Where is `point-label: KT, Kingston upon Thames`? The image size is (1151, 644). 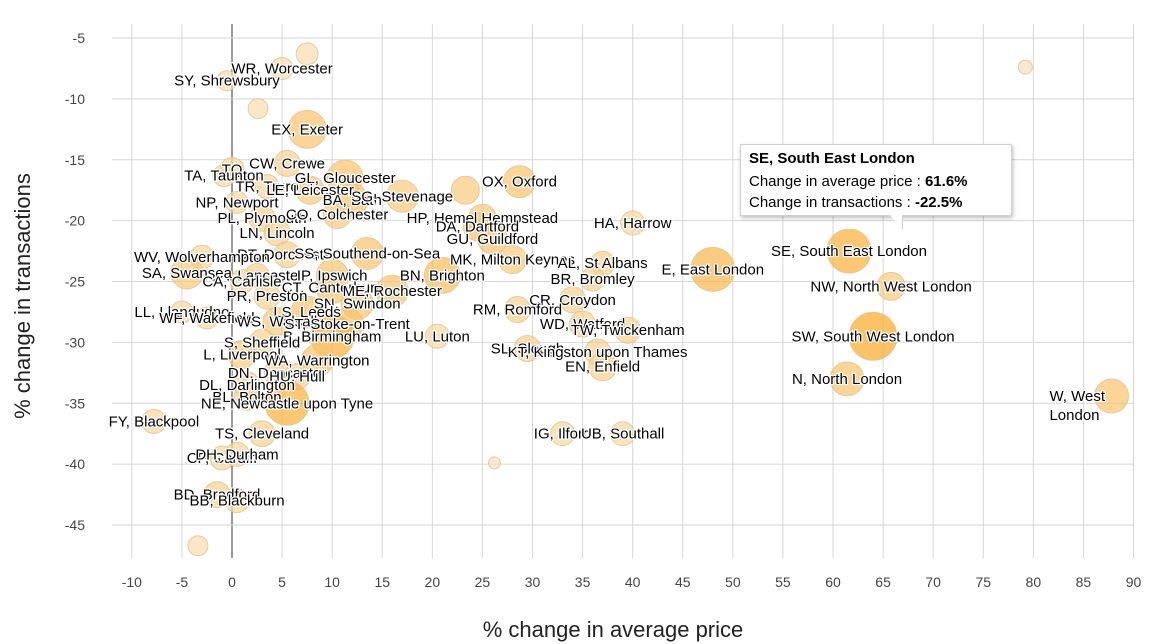 point-label: KT, Kingston upon Thames is located at coordinates (598, 352).